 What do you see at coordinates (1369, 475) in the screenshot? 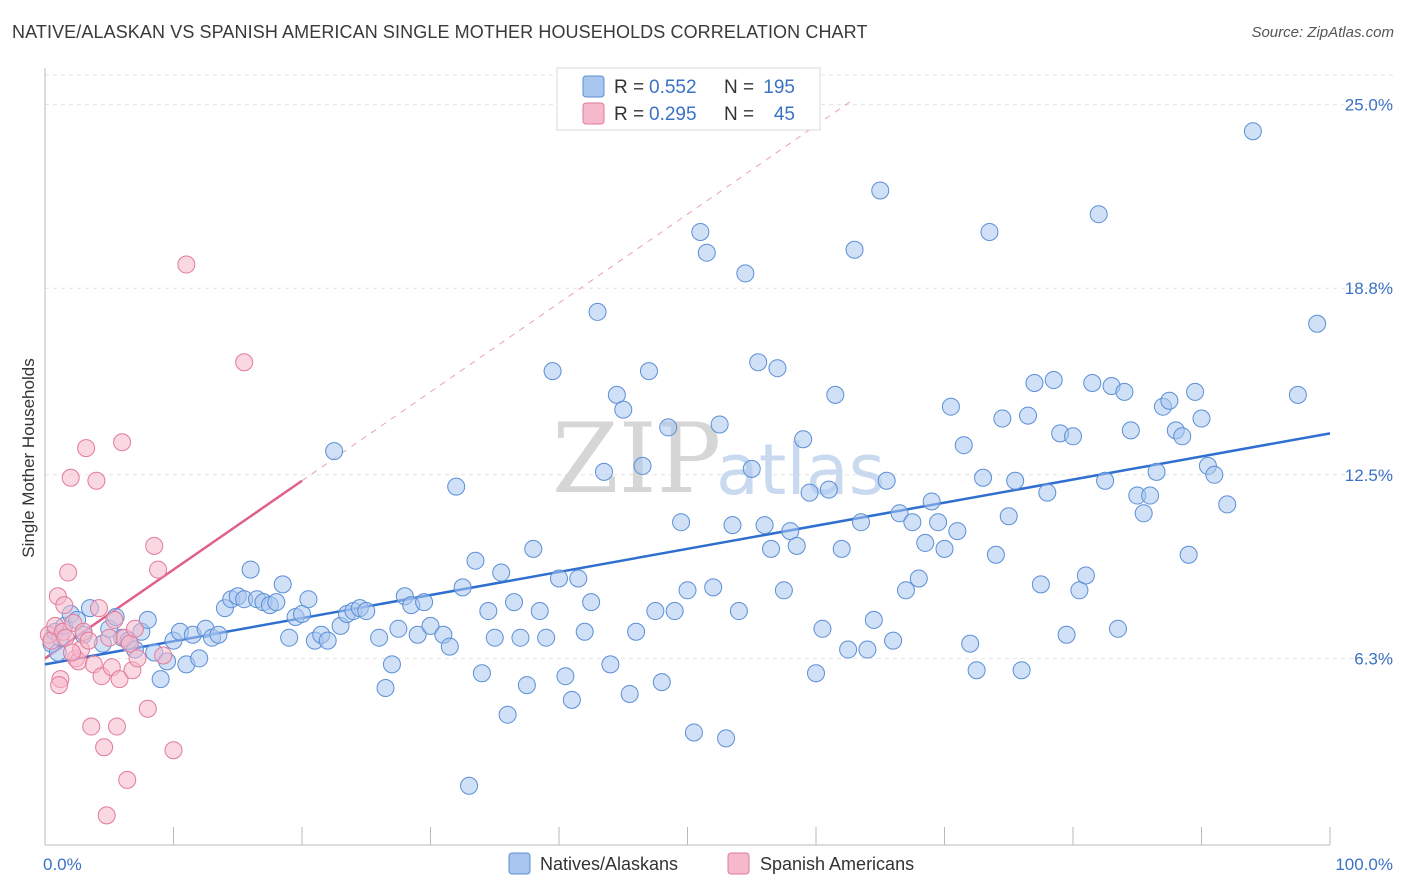
I see `y-tick-label-1: 12.5%` at bounding box center [1369, 475].